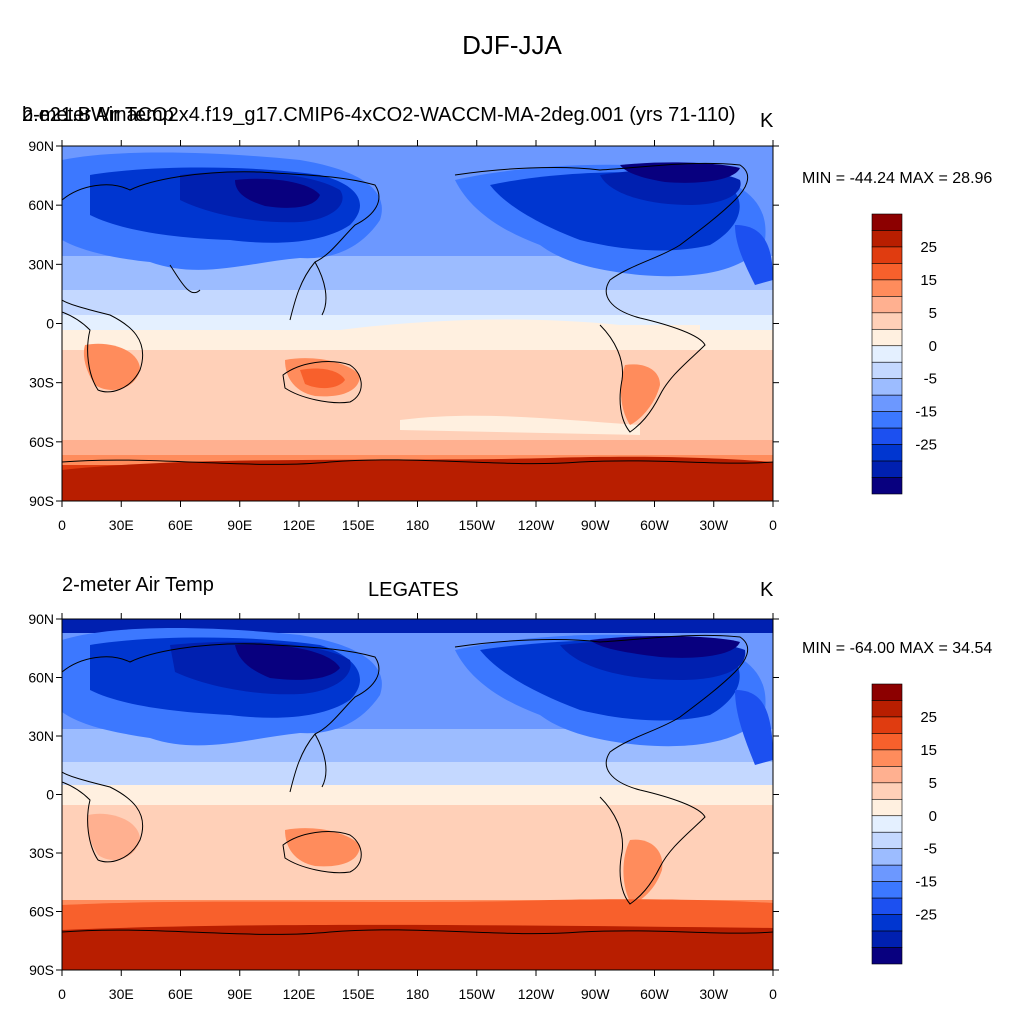 The height and width of the screenshot is (1024, 1024). What do you see at coordinates (476, 525) in the screenshot?
I see `lon-label: 150W` at bounding box center [476, 525].